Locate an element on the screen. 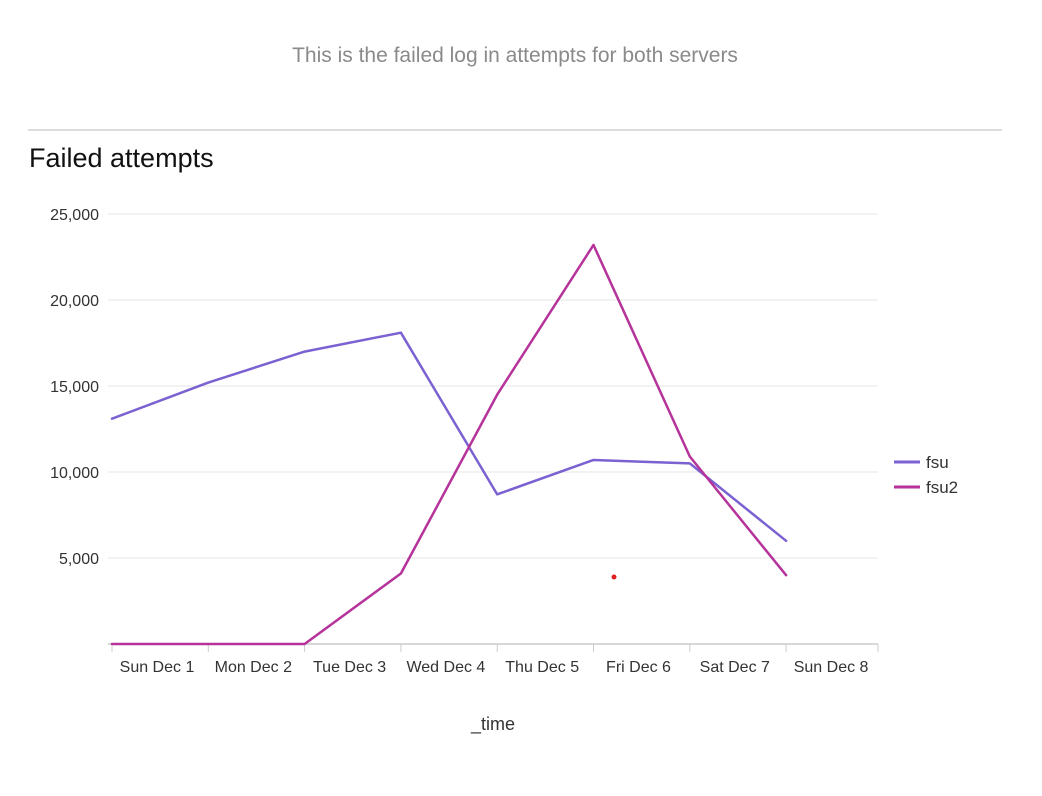  x-axis-title: _time is located at coordinates (492, 724).